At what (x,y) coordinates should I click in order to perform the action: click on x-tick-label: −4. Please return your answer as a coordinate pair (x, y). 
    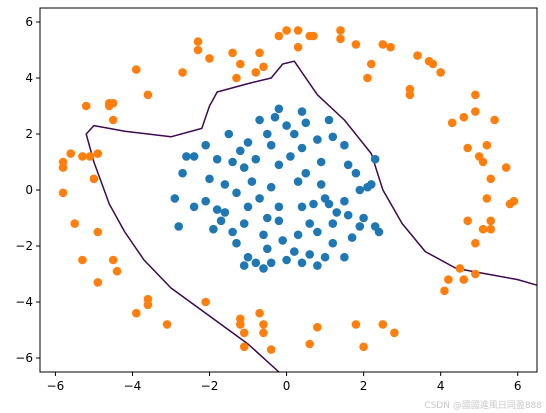
    Looking at the image, I should click on (133, 386).